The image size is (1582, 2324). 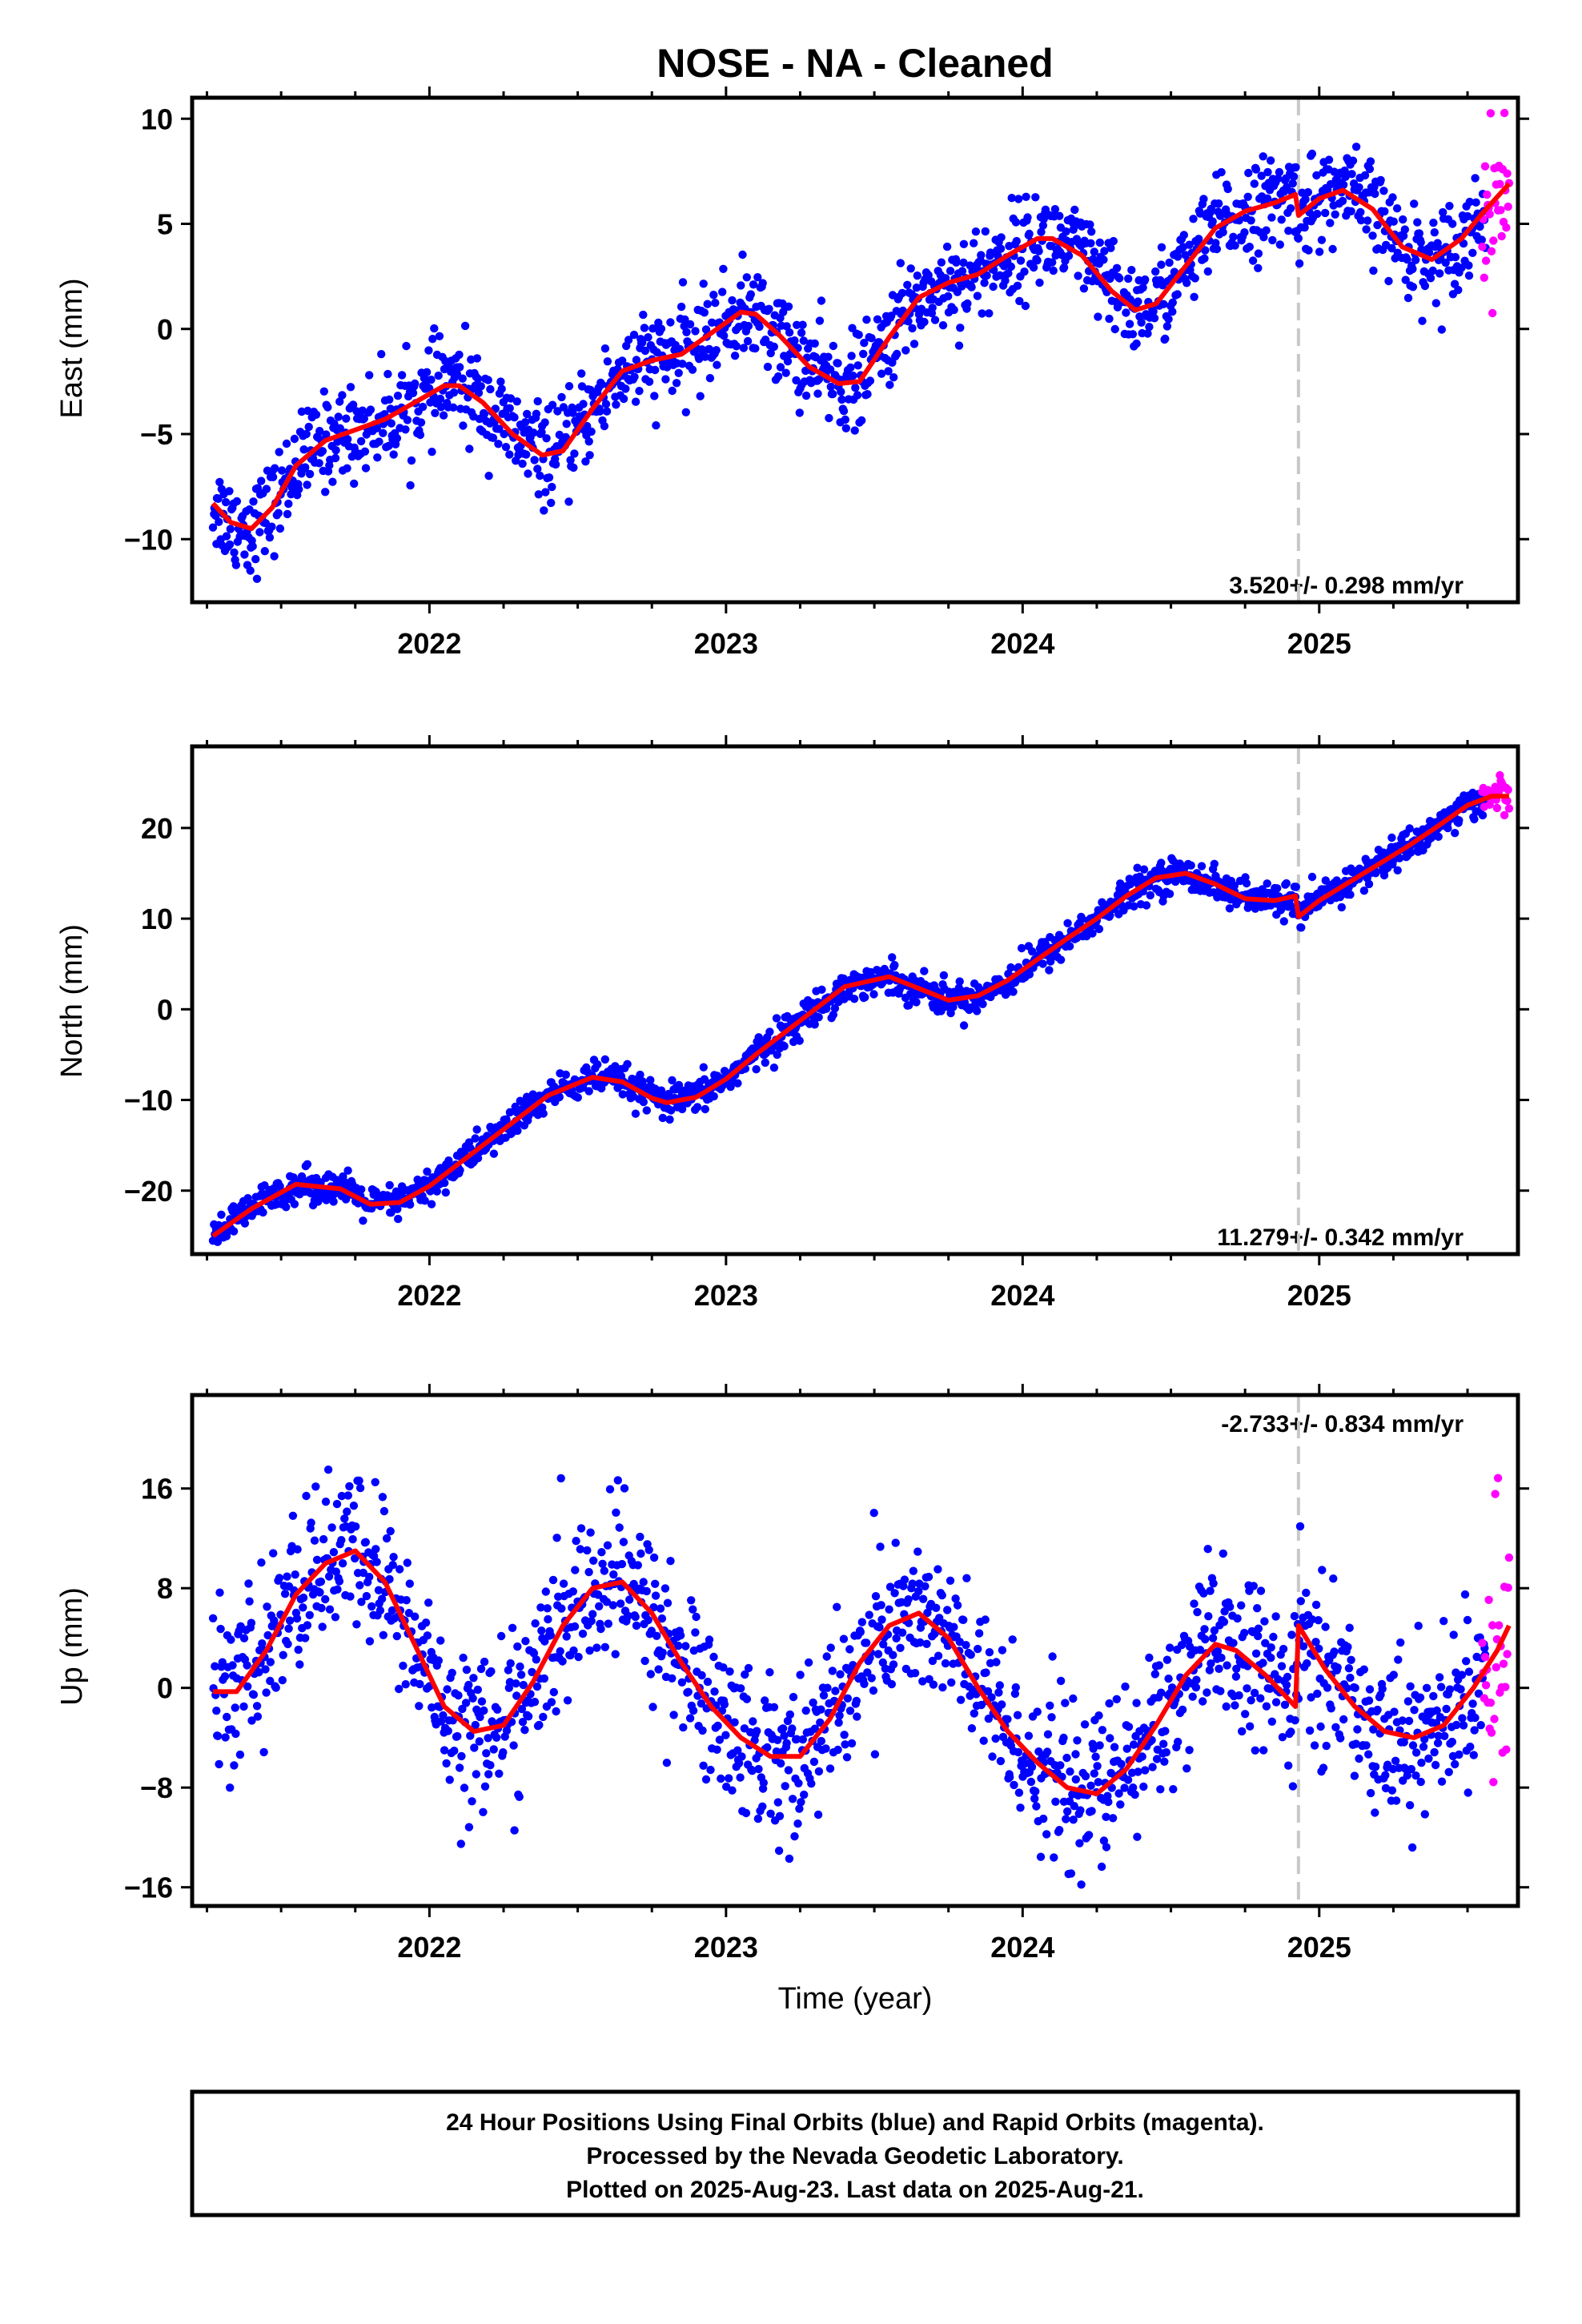 What do you see at coordinates (165, 1688) in the screenshot?
I see `up-ytick-label: 0` at bounding box center [165, 1688].